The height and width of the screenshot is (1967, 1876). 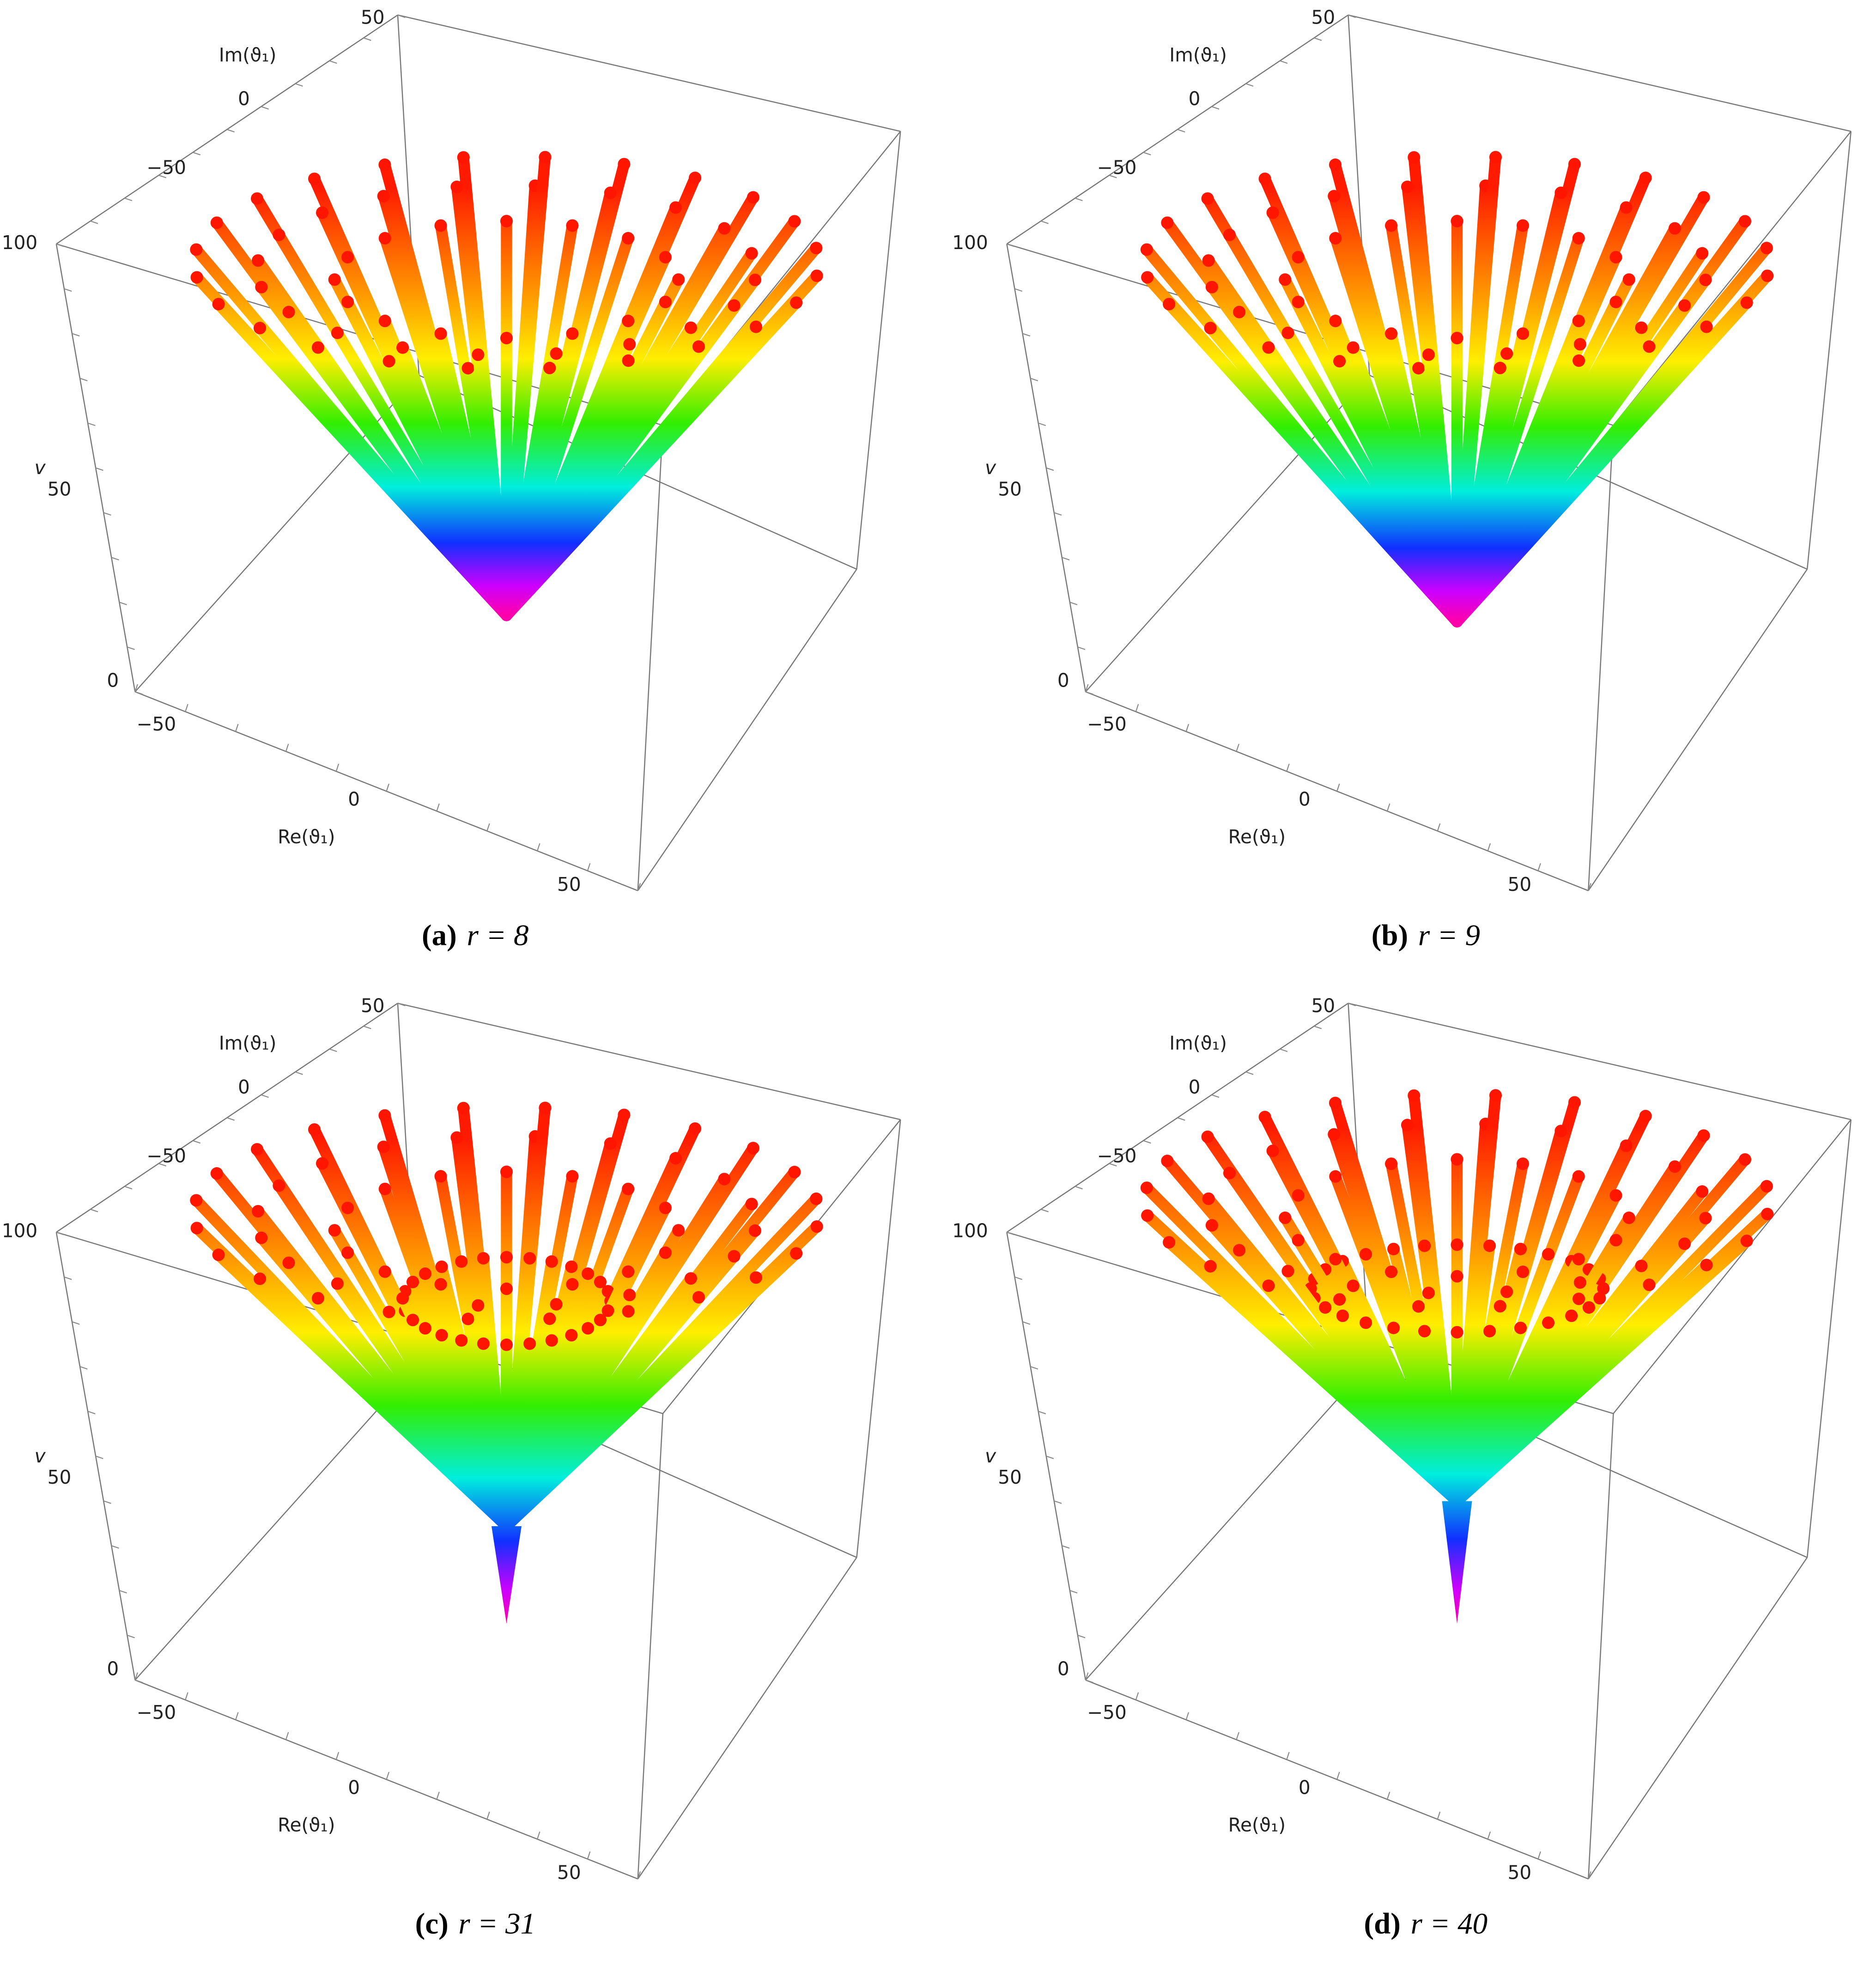 What do you see at coordinates (1257, 1825) in the screenshot?
I see `x-axis-label: Re(ϑ₁)` at bounding box center [1257, 1825].